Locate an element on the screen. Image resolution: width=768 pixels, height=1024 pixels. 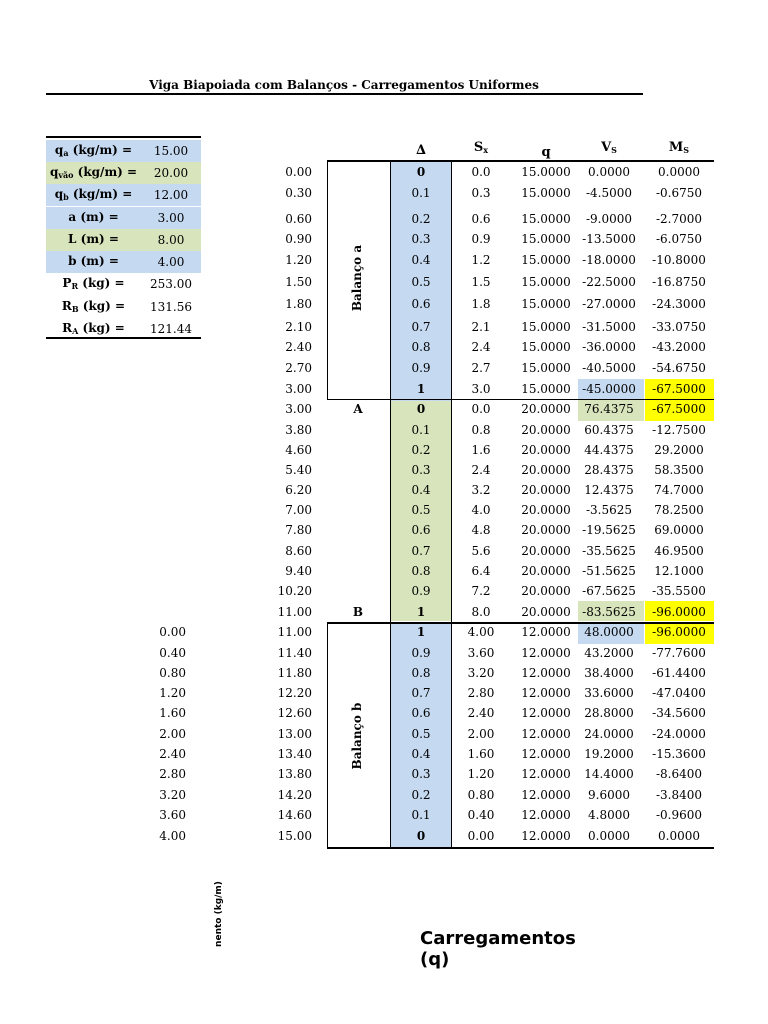
ms-value: -43.2000 is located at coordinates (679, 347).